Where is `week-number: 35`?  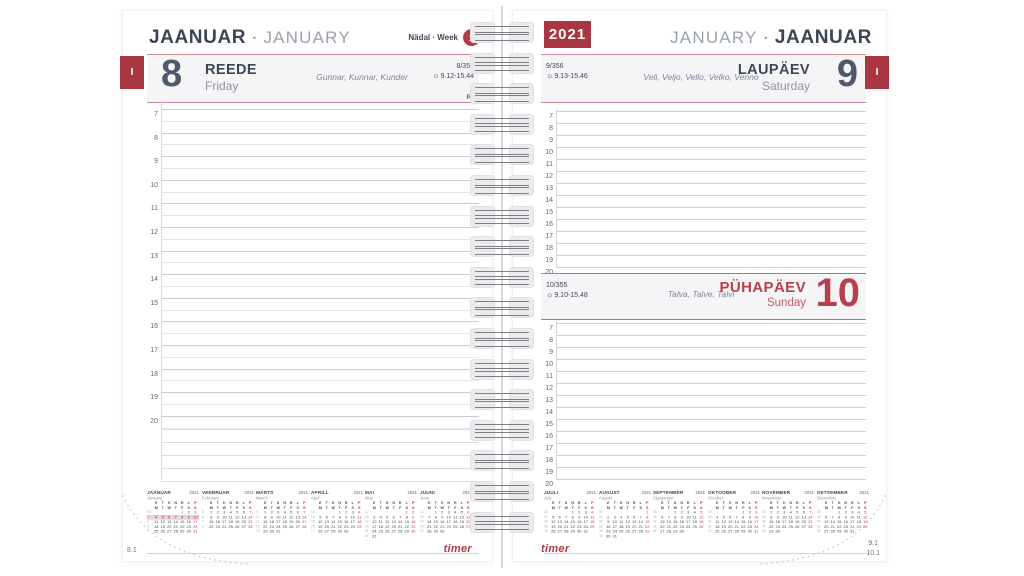
week-number: 35 is located at coordinates (600, 536).